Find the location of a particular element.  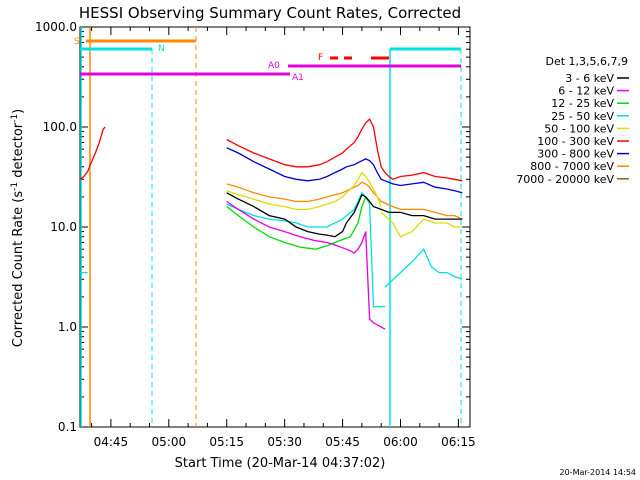

legend-label: 12 - 25 keV is located at coordinates (582, 103).